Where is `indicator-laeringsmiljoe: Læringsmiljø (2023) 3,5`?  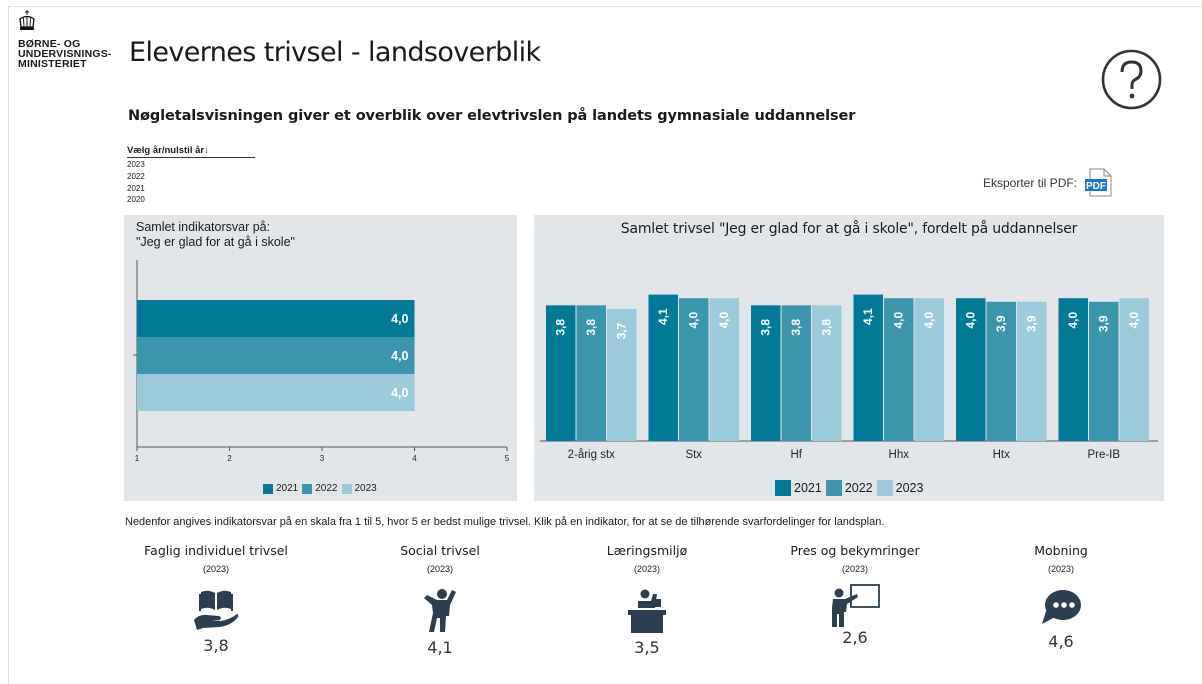 indicator-laeringsmiljoe: Læringsmiljø (2023) 3,5 is located at coordinates (647, 600).